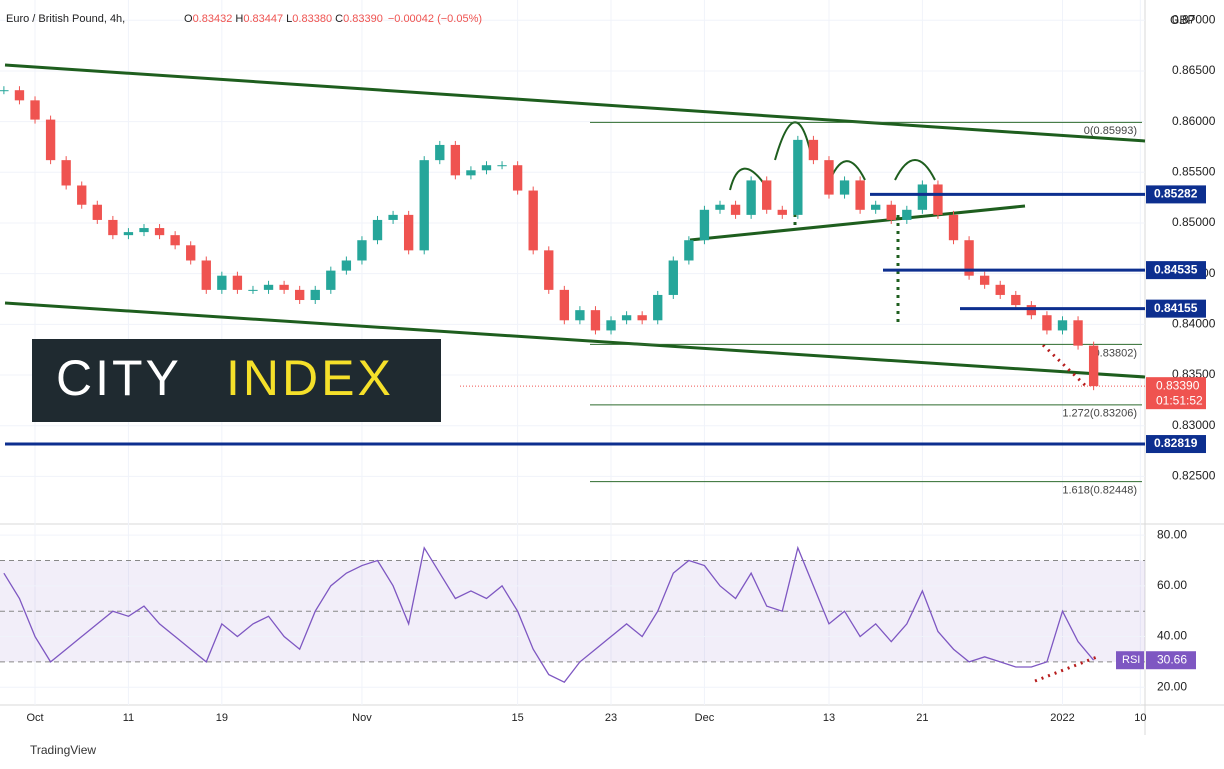 Image resolution: width=1224 pixels, height=769 pixels. Describe the element at coordinates (63, 750) in the screenshot. I see `footer: TradingView` at that location.